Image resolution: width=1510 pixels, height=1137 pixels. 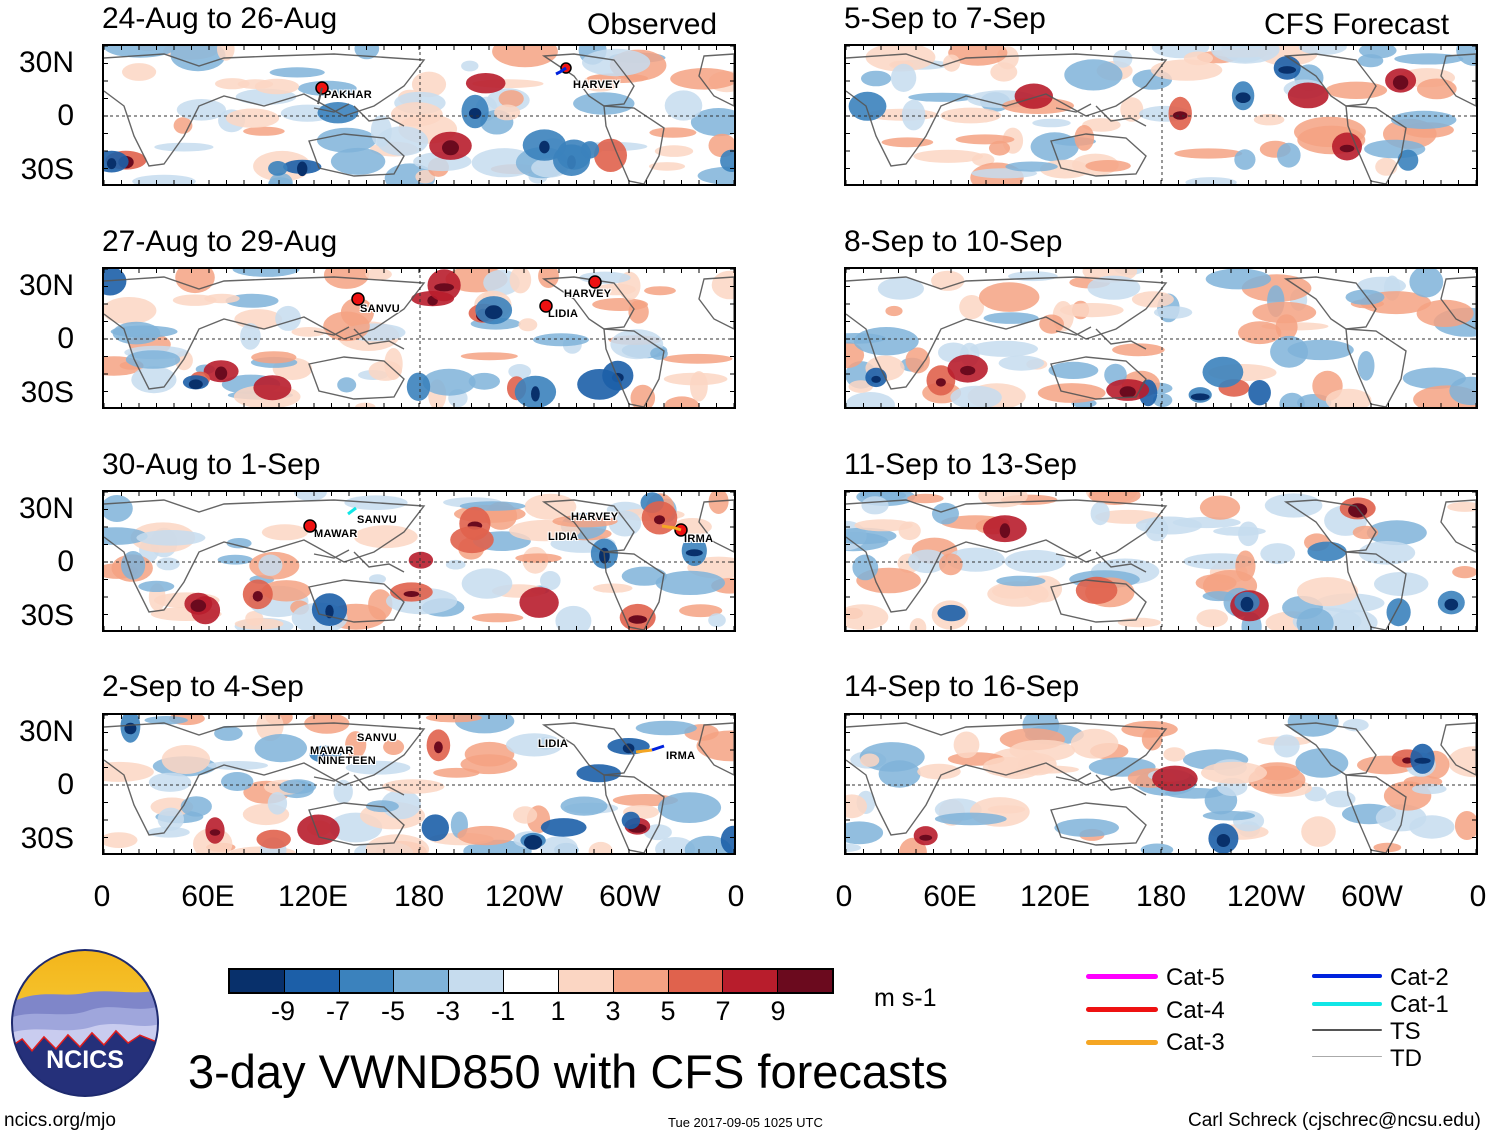 What do you see at coordinates (905, 998) in the screenshot?
I see `colorbar-units: m s-1` at bounding box center [905, 998].